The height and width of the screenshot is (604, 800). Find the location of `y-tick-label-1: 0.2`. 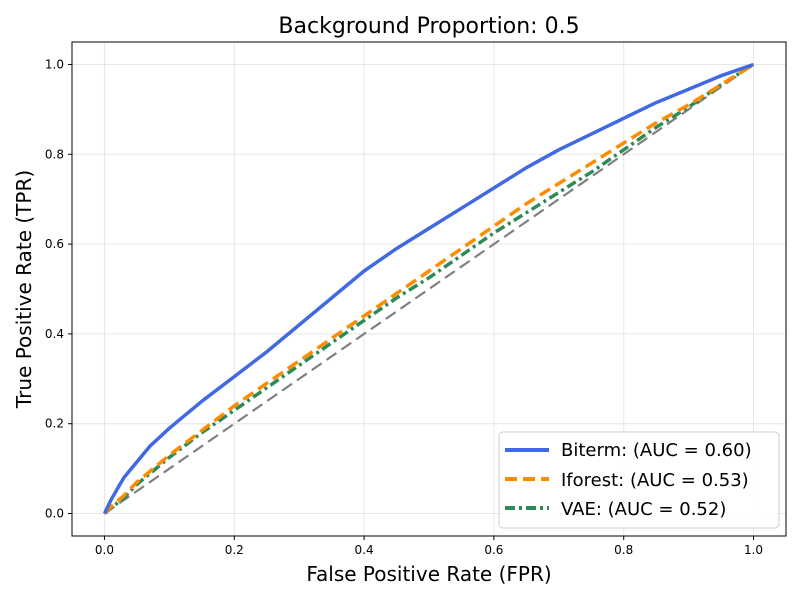

y-tick-label-1: 0.2 is located at coordinates (54, 424).